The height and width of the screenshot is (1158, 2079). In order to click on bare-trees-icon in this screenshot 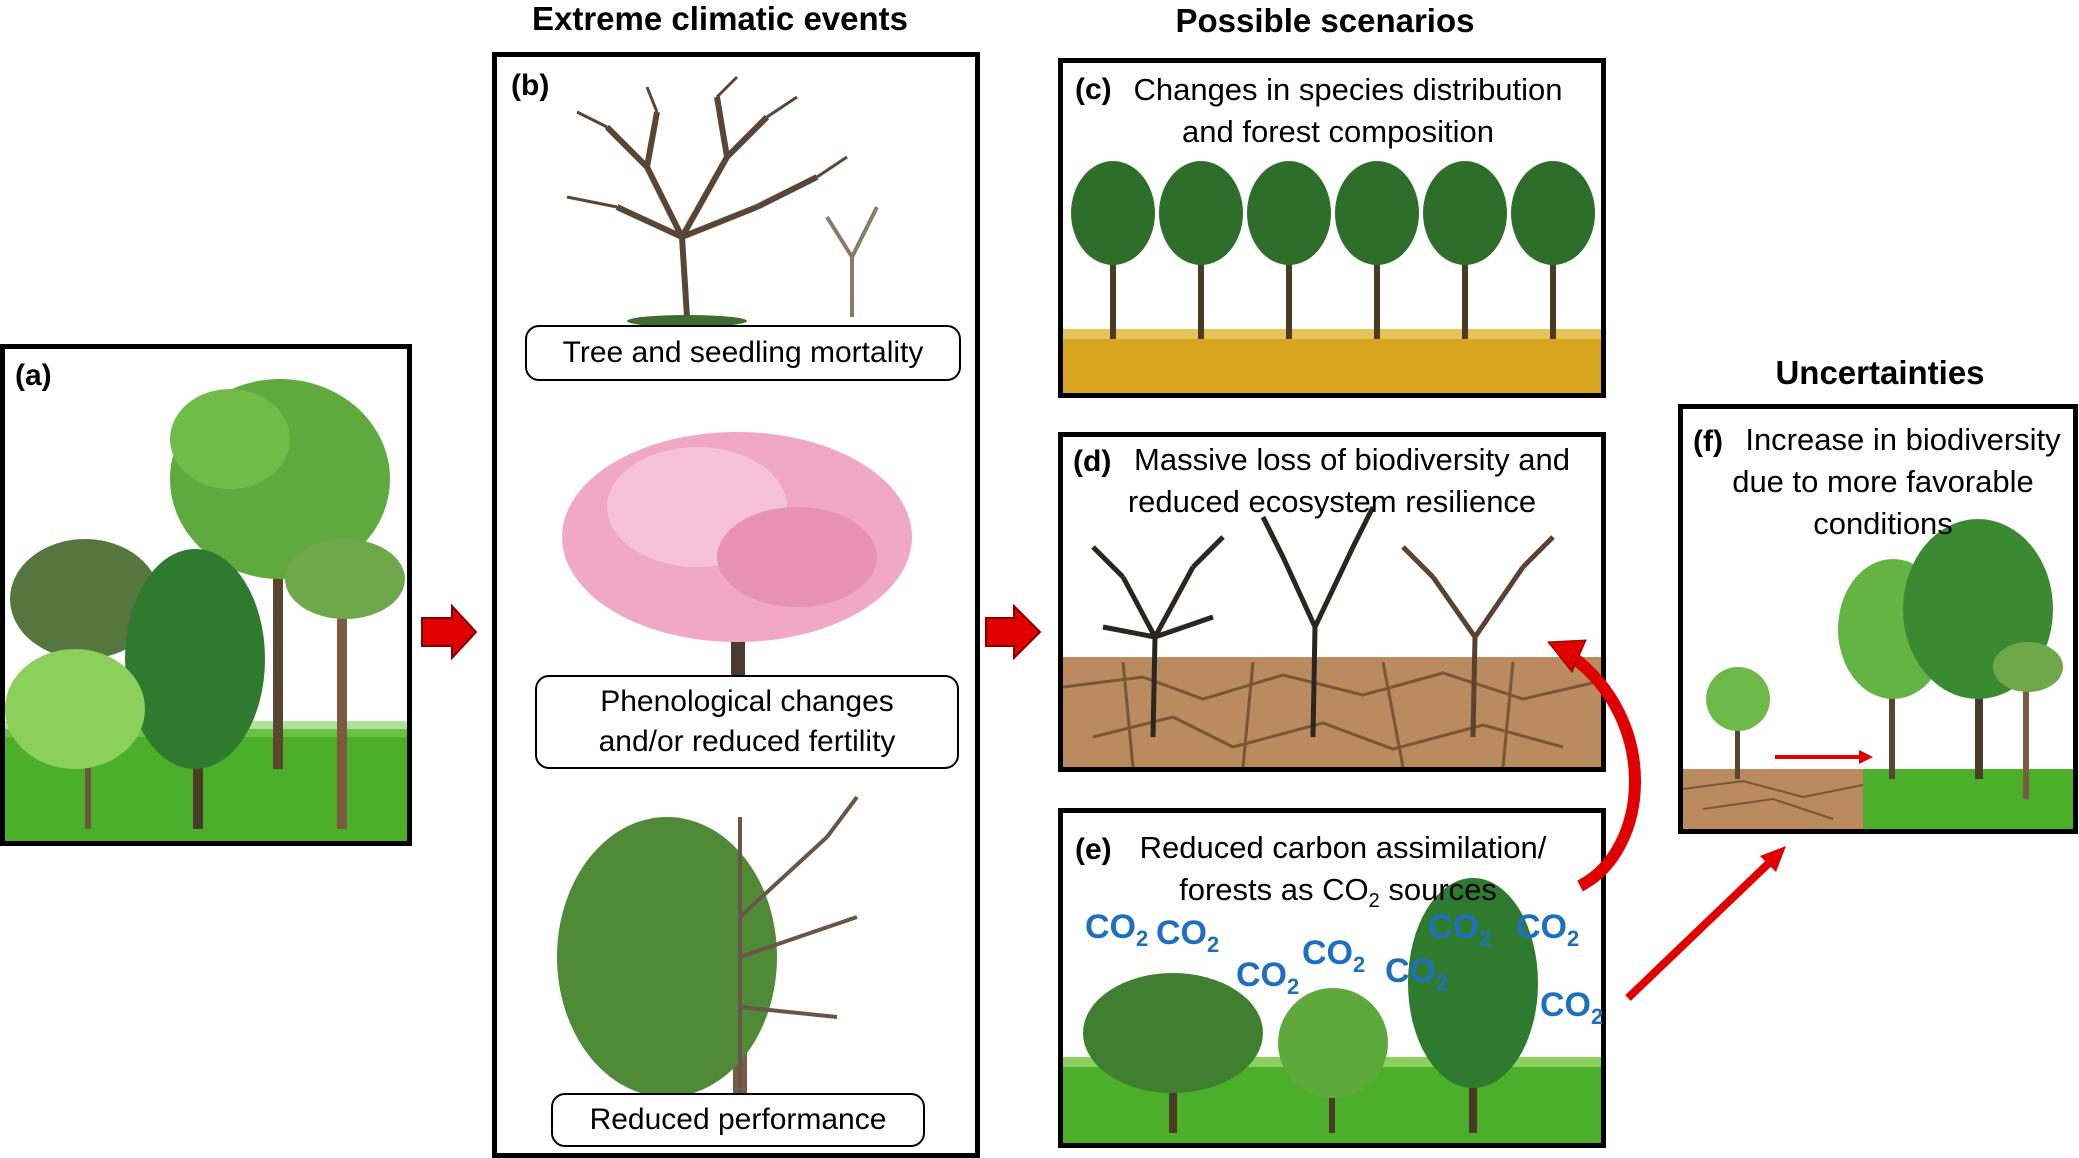, I will do `click(1323, 621)`.